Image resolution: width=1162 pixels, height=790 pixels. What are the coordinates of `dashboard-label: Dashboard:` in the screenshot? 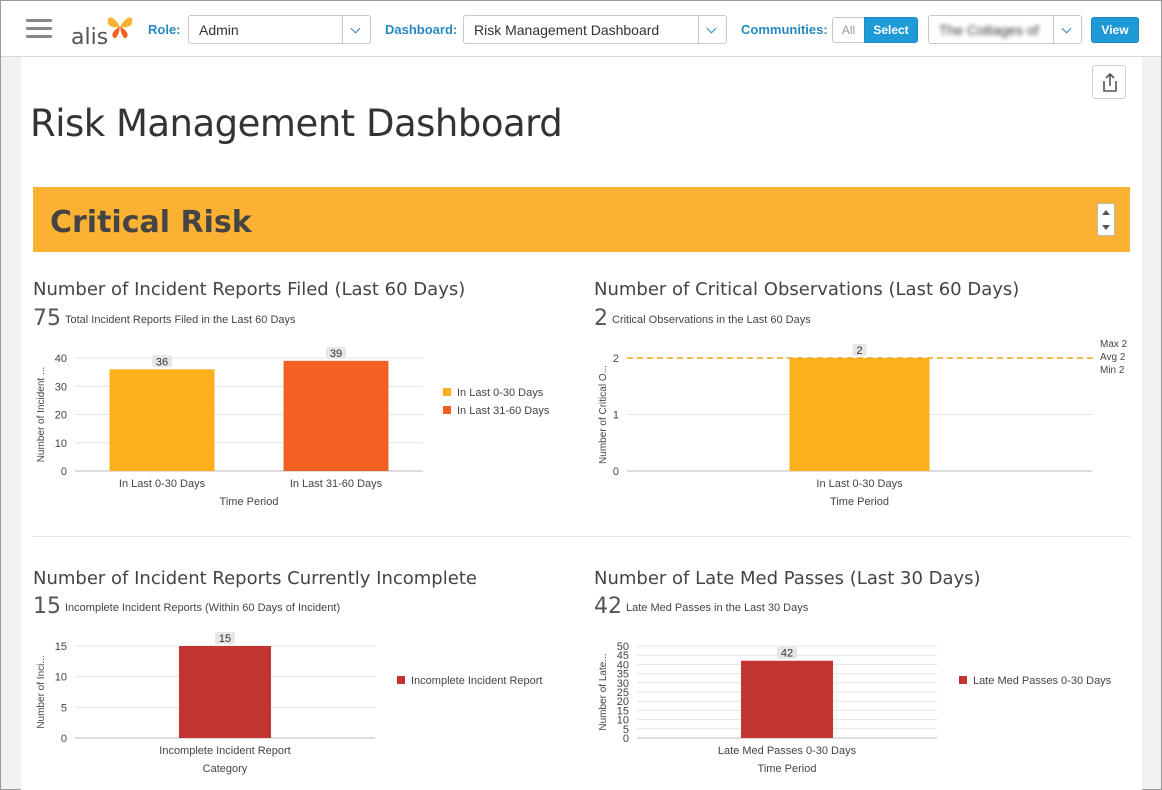 It's located at (421, 29).